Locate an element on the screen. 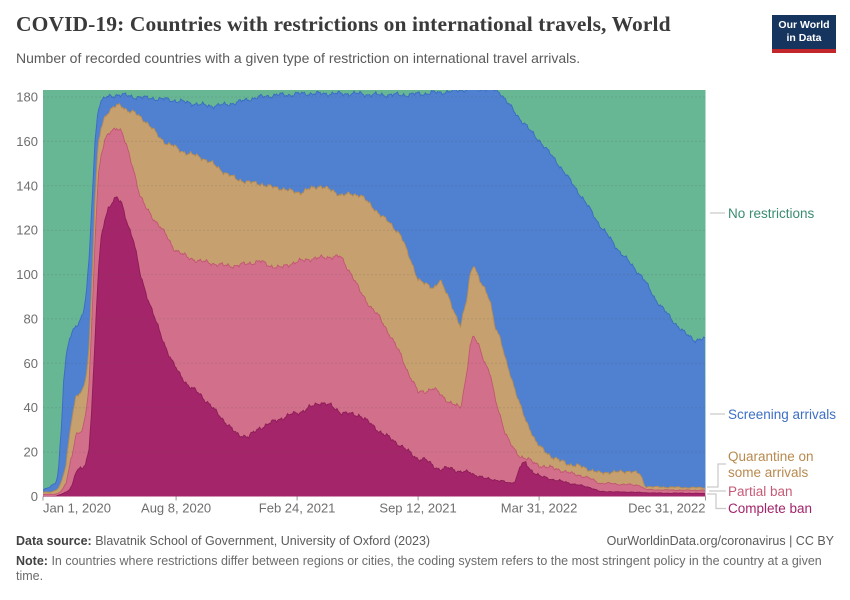 The height and width of the screenshot is (600, 850). y-tick-label: 160 is located at coordinates (27, 141).